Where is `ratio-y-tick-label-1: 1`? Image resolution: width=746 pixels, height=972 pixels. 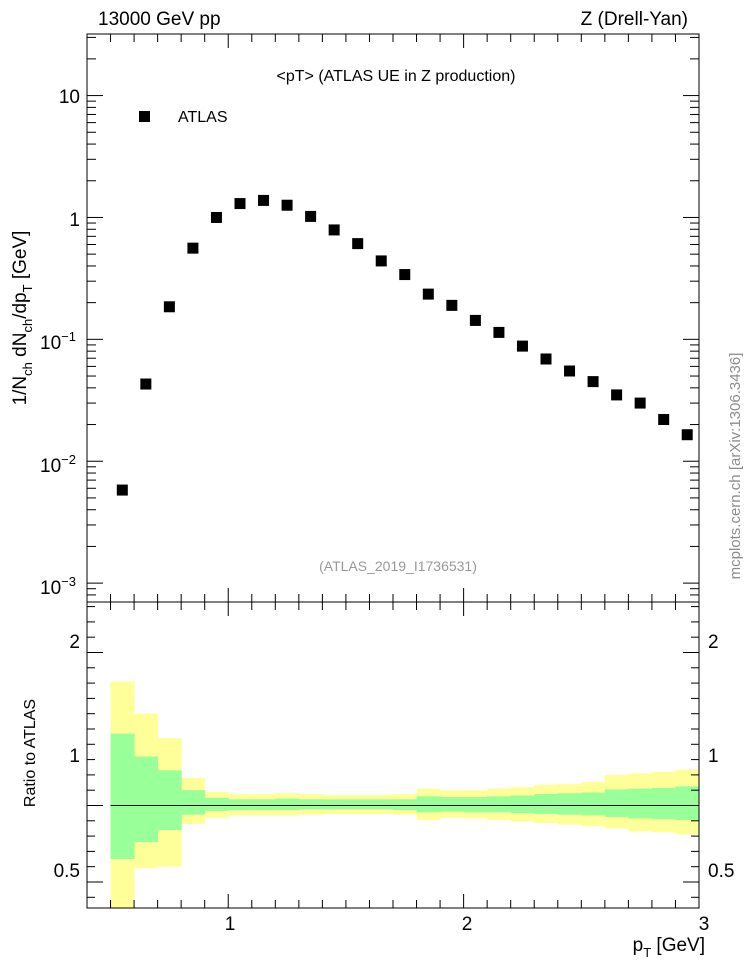 ratio-y-tick-label-1: 1 is located at coordinates (74, 756).